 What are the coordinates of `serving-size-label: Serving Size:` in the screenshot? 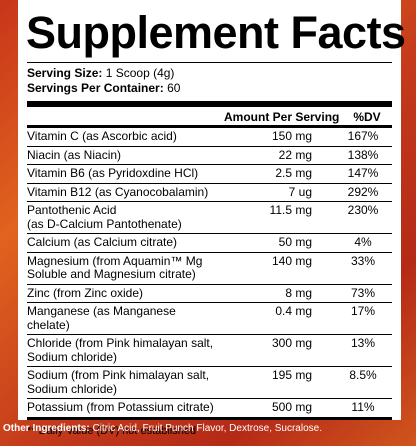 It's located at (65, 73).